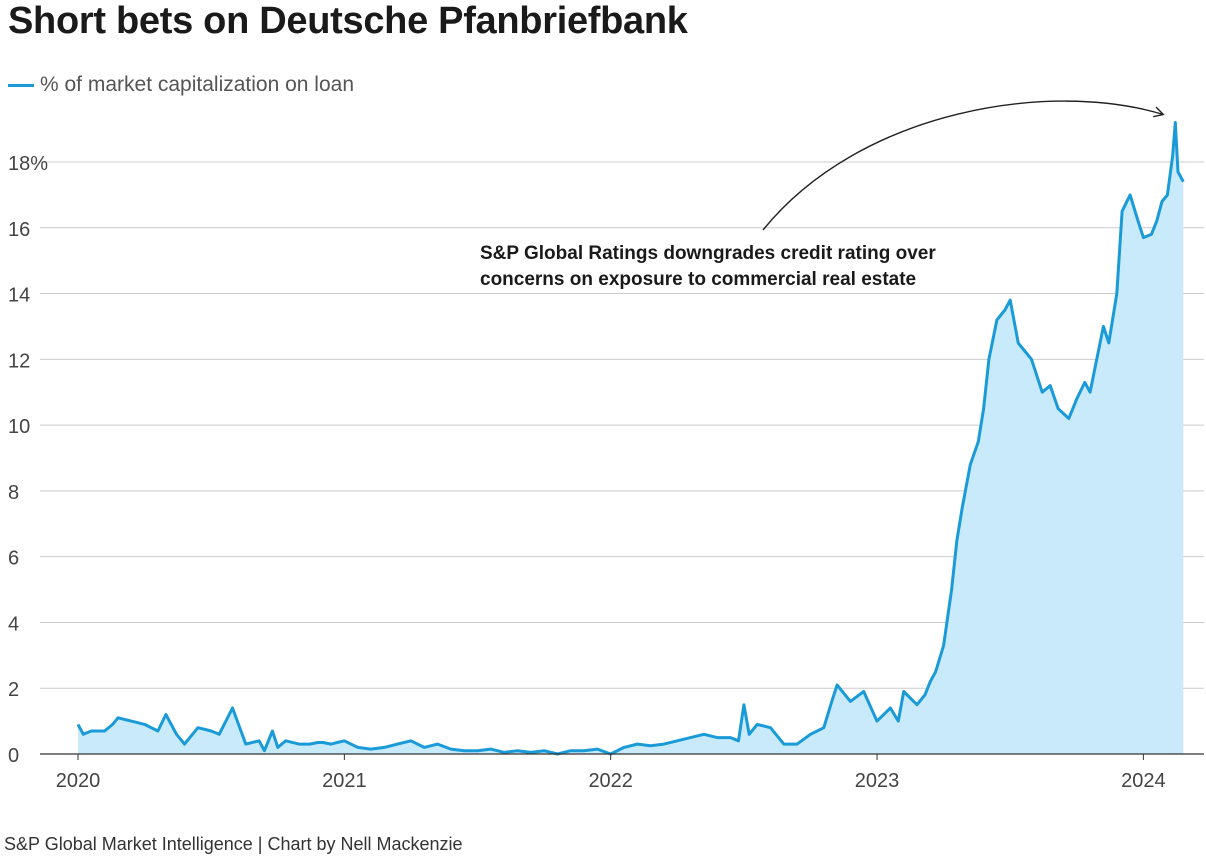  I want to click on x-tick-label: 2021, so click(344, 781).